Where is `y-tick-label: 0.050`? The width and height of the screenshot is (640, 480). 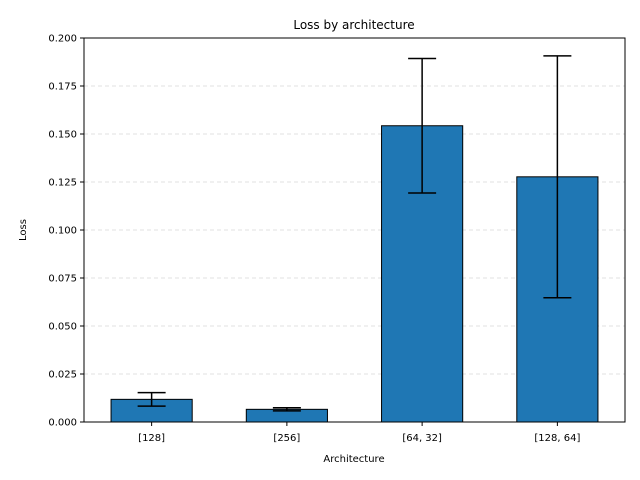
y-tick-label: 0.050 is located at coordinates (62, 327).